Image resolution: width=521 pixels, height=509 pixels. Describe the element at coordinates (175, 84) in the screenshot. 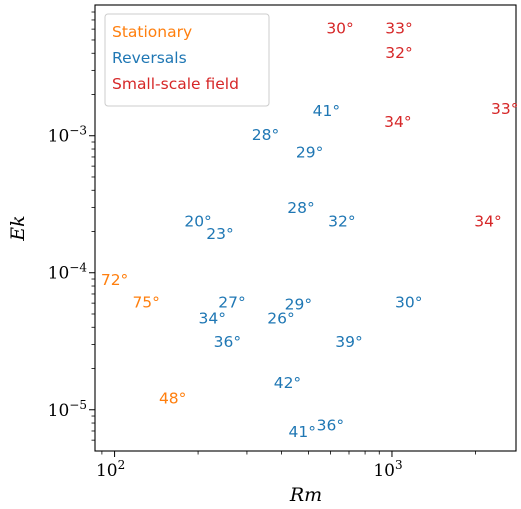

I see `legend-entry: Small-scale field` at that location.